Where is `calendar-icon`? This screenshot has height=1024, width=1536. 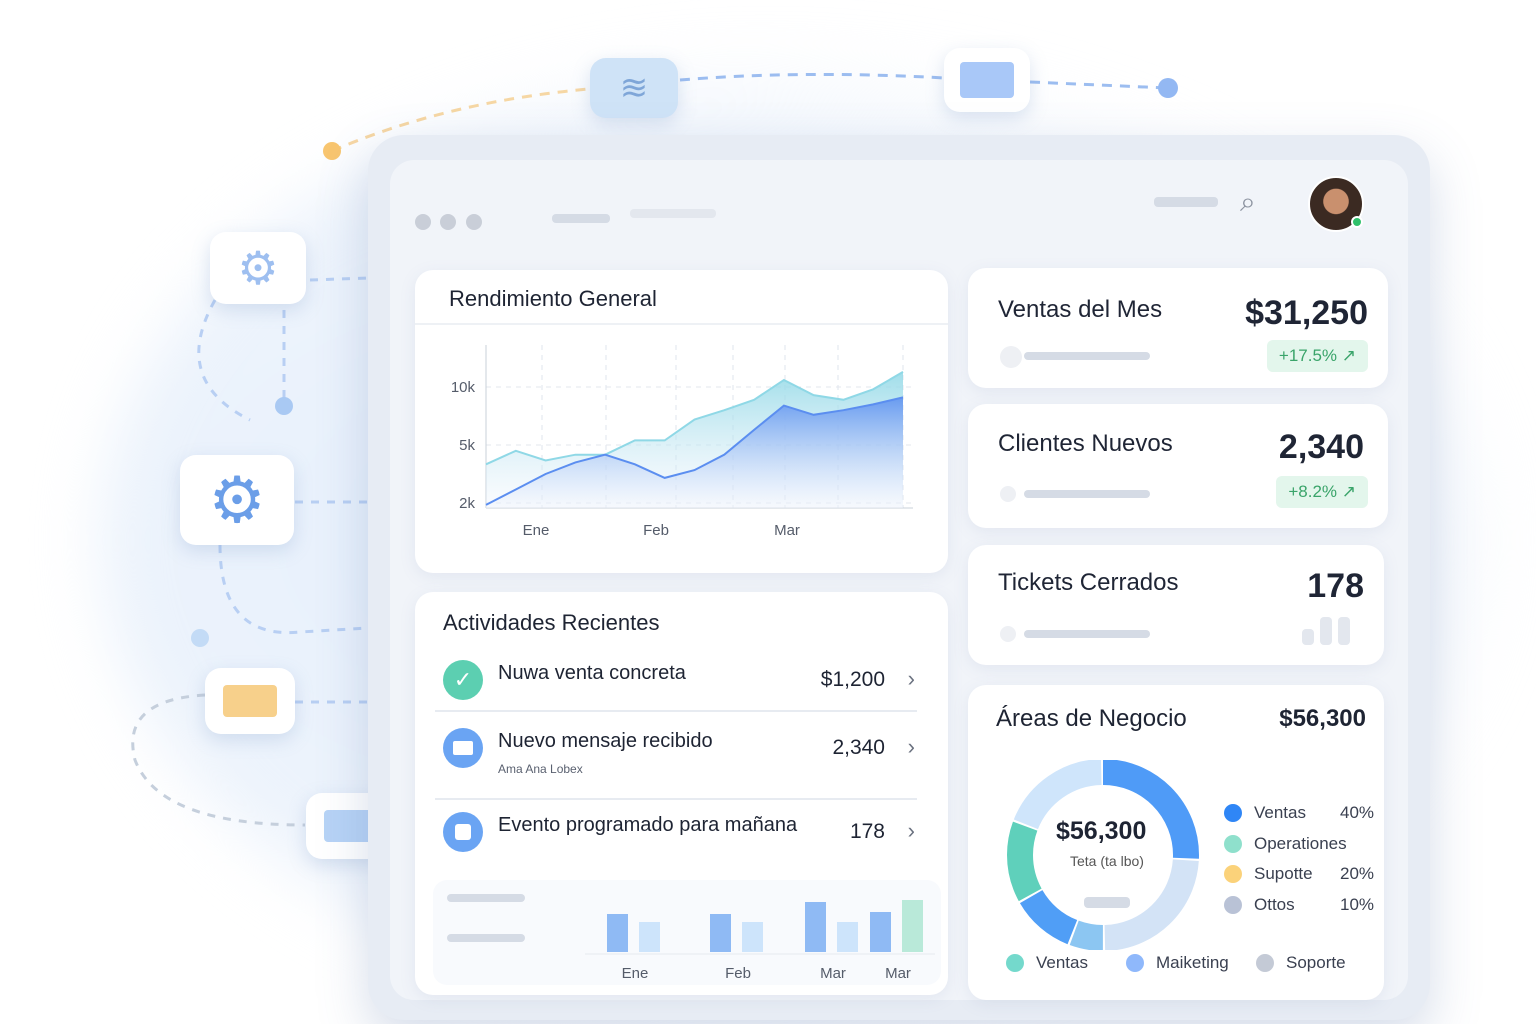 calendar-icon is located at coordinates (463, 832).